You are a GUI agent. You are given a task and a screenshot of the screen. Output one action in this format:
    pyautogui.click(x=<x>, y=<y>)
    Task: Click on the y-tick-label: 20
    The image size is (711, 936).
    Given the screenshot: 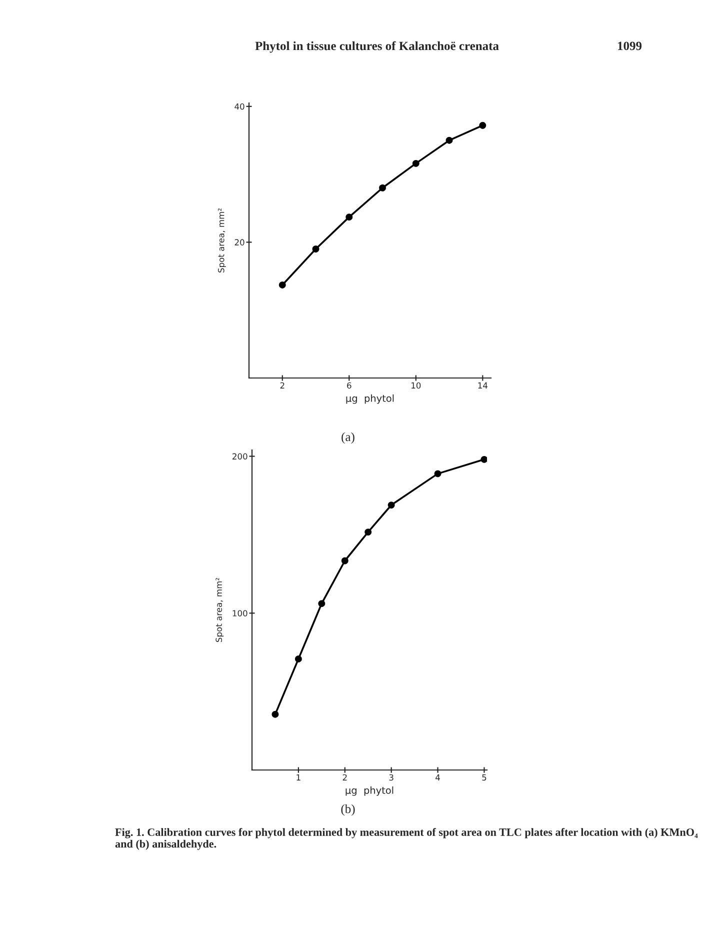 What is the action you would take?
    pyautogui.click(x=239, y=242)
    